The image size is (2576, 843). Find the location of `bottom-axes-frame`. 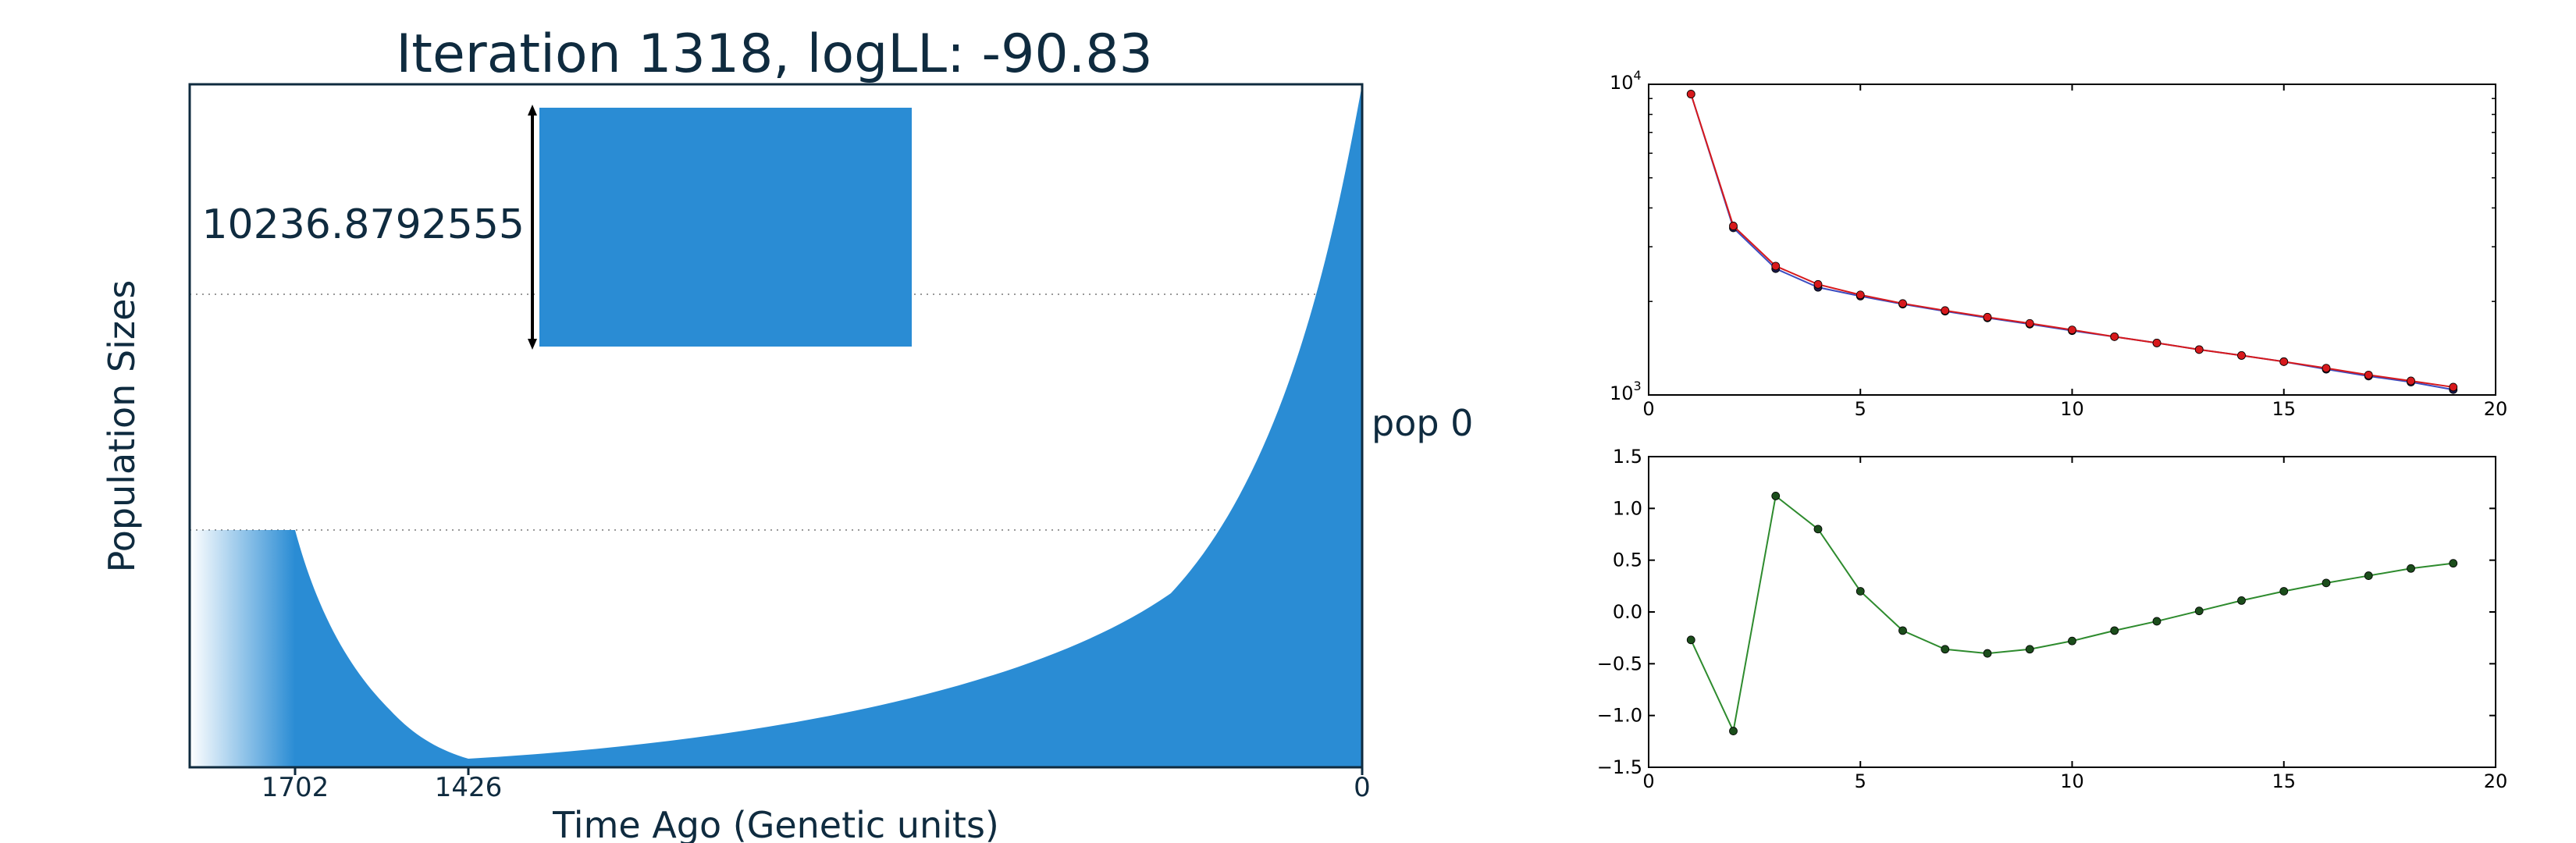

bottom-axes-frame is located at coordinates (2072, 612).